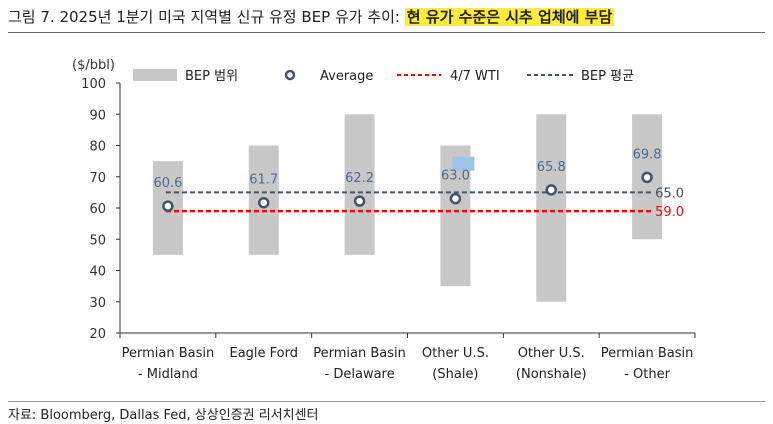 Image resolution: width=773 pixels, height=424 pixels. I want to click on y-tick-label: 30, so click(97, 303).